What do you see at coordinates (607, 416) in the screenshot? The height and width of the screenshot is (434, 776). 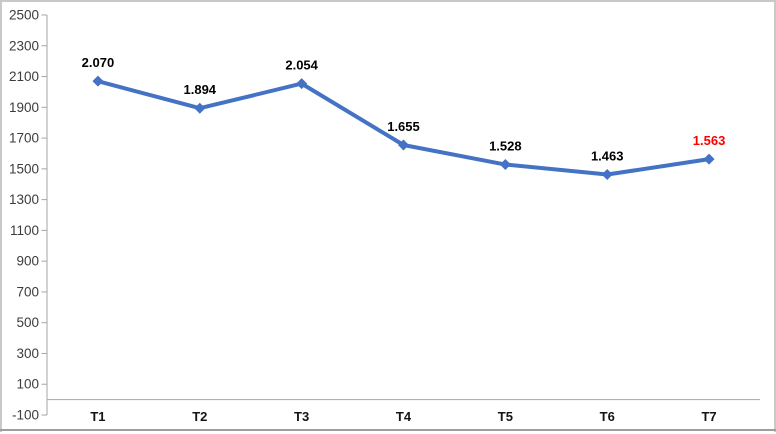 I see `x-axis-category-label: T6` at bounding box center [607, 416].